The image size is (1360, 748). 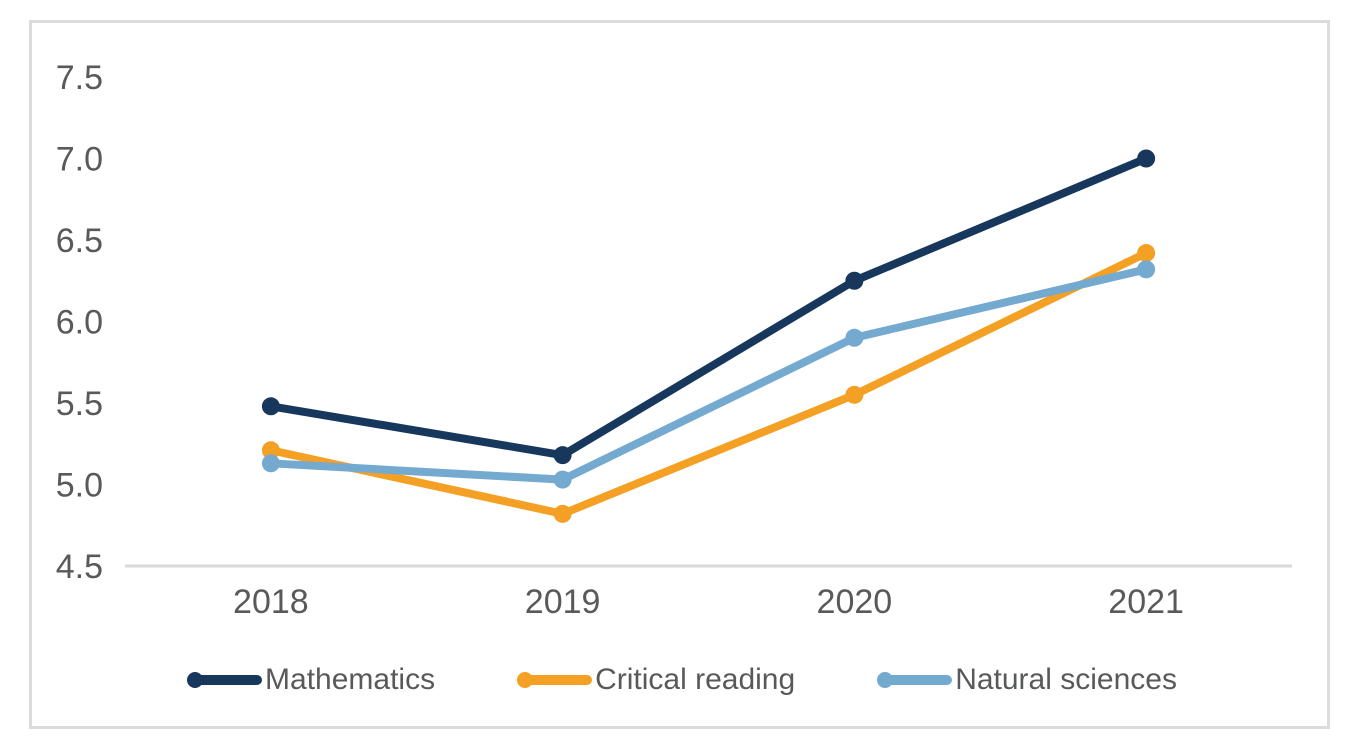 I want to click on data-point-natural-sciences-2019, so click(x=562, y=479).